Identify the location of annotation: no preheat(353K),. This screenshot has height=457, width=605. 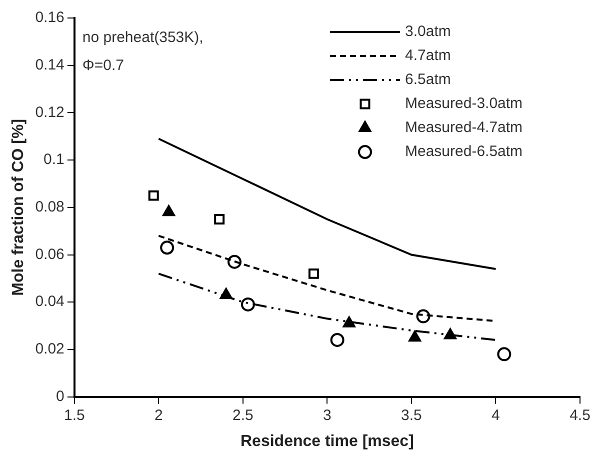
(143, 37).